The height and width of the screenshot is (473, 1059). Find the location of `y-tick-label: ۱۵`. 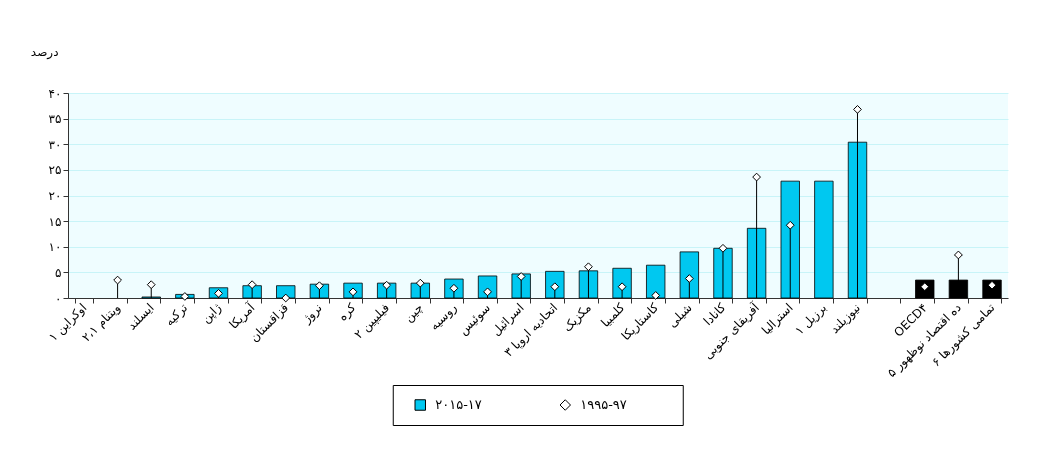

y-tick-label: ۱۵ is located at coordinates (55, 221).